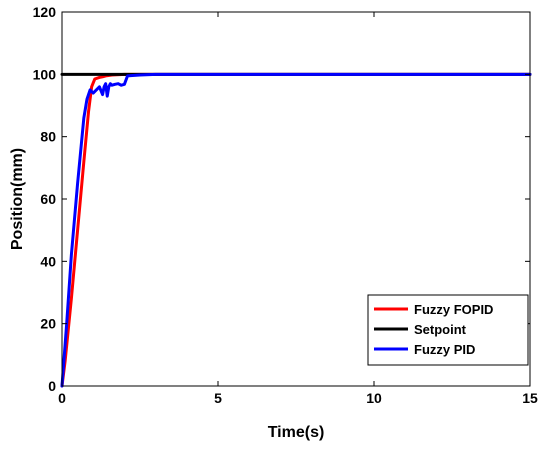 This screenshot has height=452, width=550. What do you see at coordinates (48, 261) in the screenshot?
I see `y-tick-label: 40` at bounding box center [48, 261].